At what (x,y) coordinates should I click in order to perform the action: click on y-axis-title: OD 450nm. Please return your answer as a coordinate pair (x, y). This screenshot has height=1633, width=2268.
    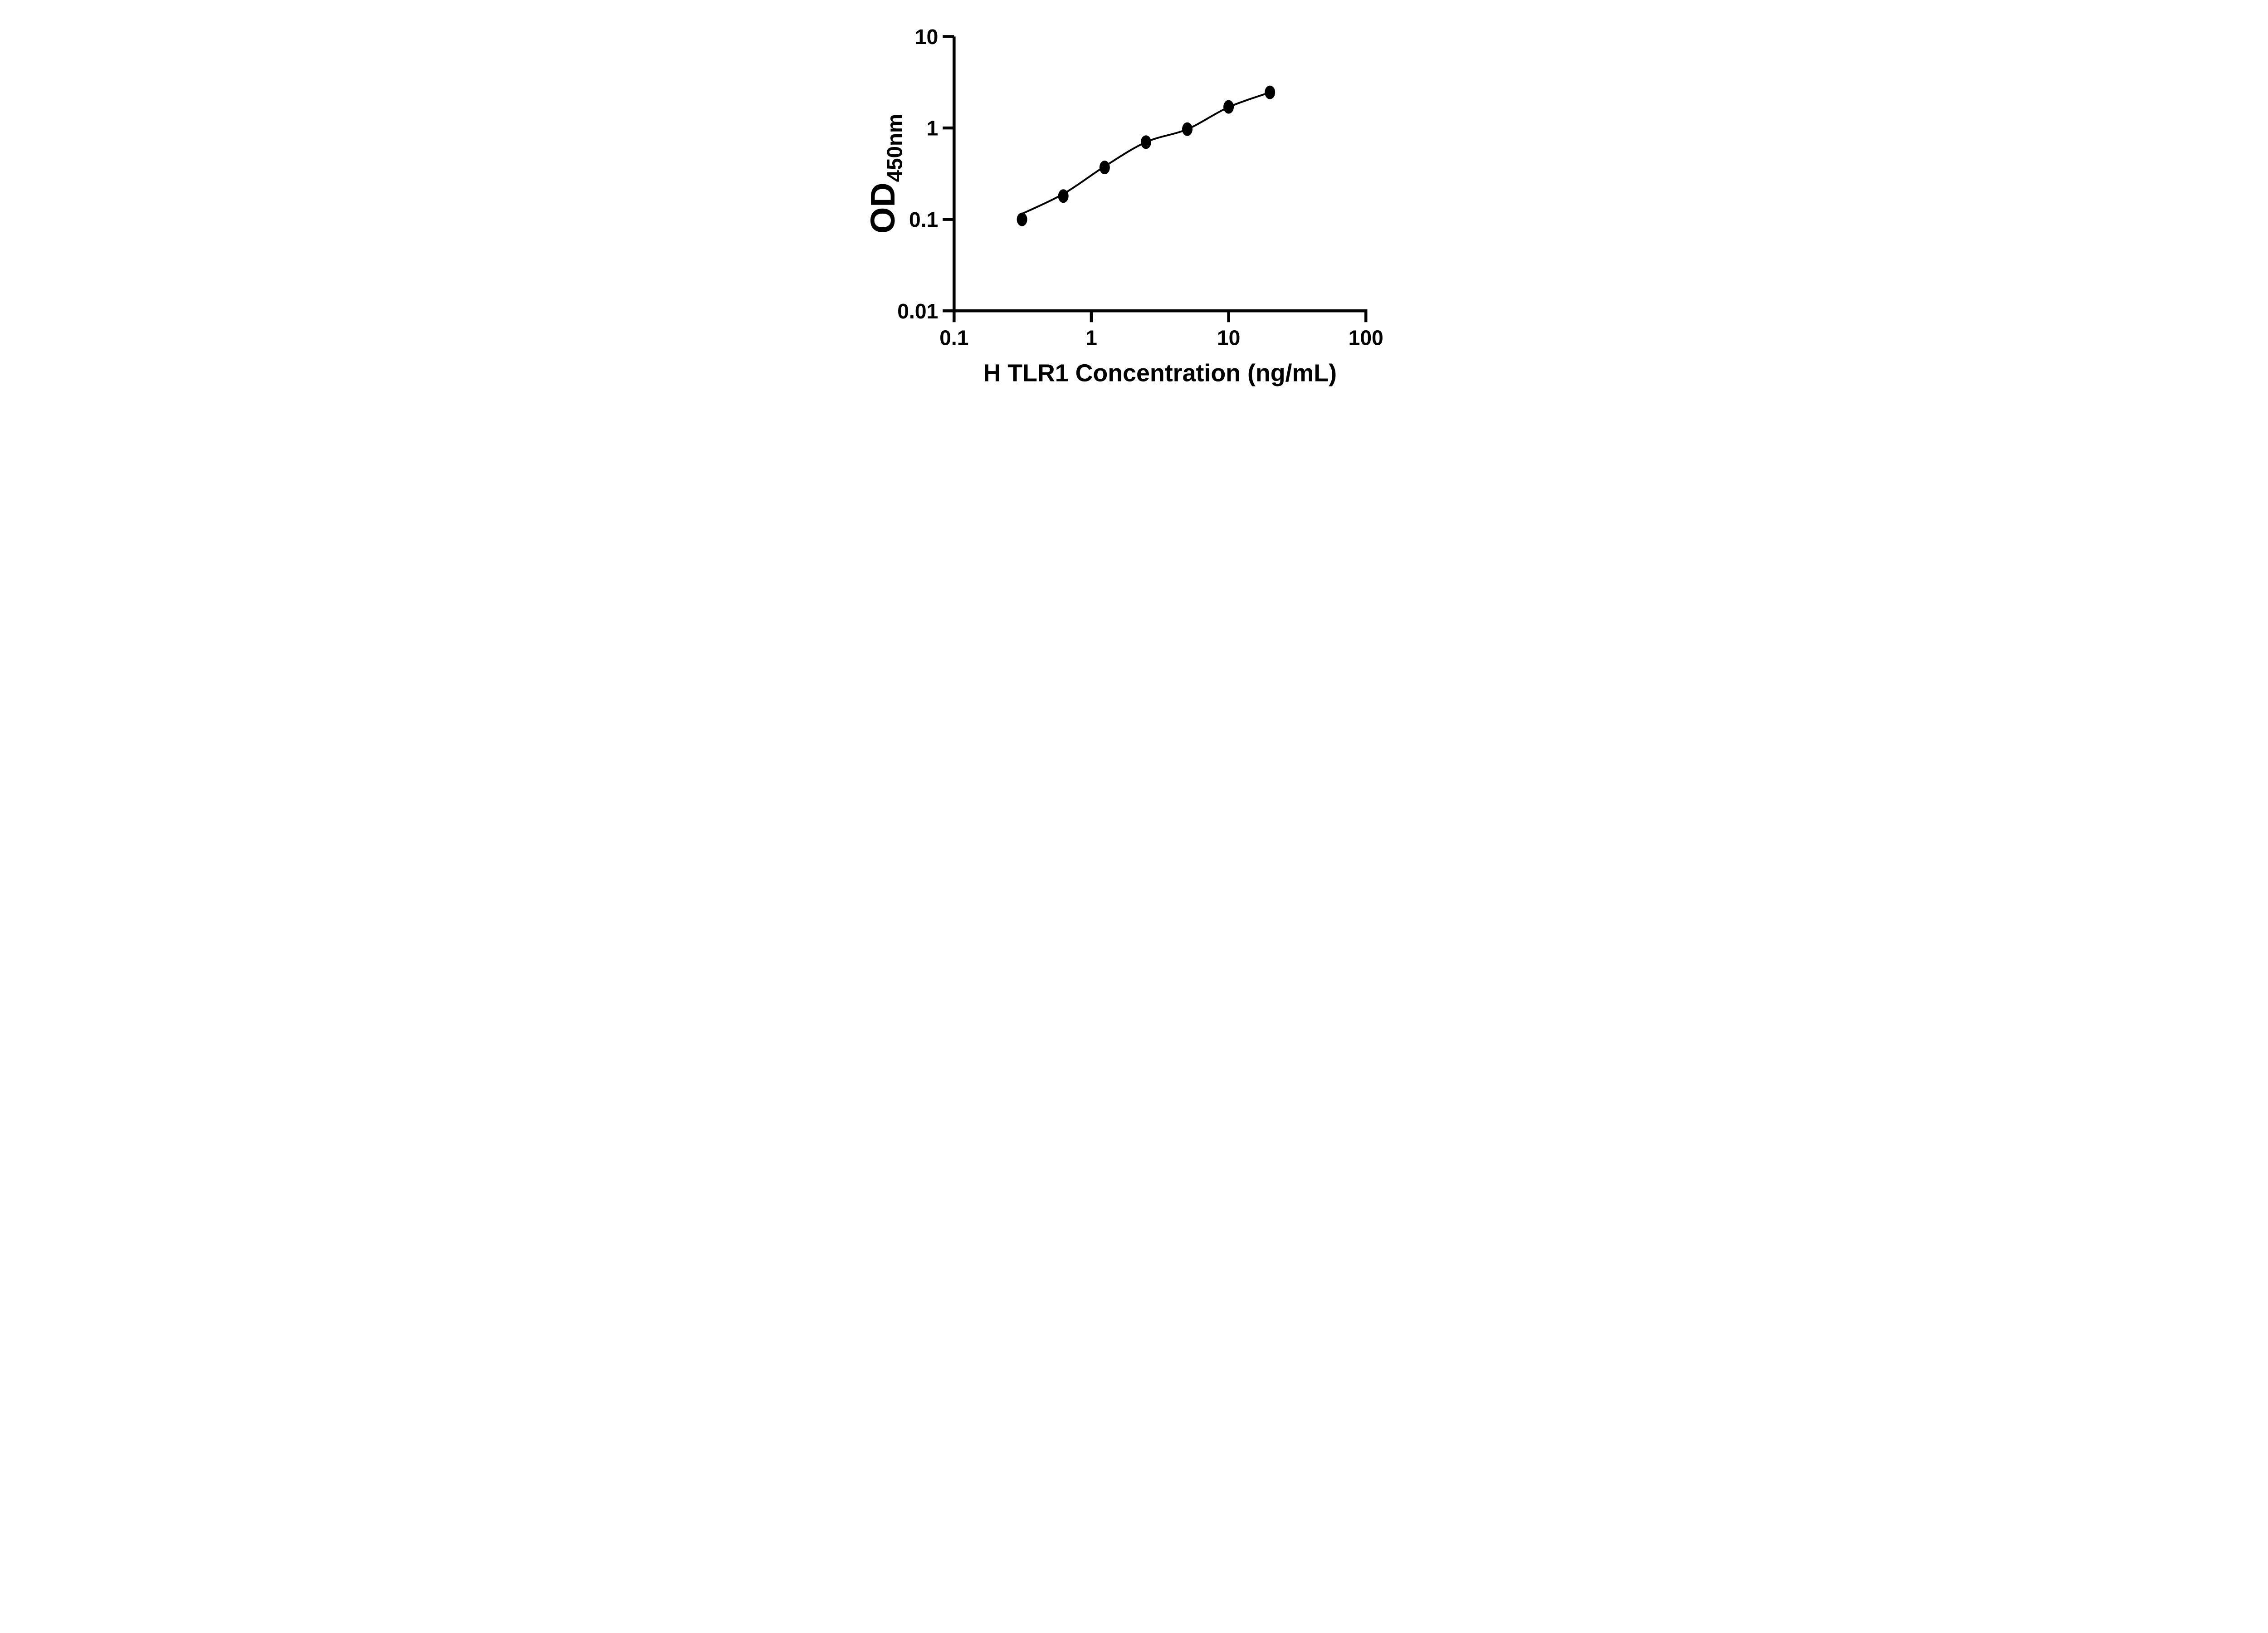
    Looking at the image, I should click on (886, 174).